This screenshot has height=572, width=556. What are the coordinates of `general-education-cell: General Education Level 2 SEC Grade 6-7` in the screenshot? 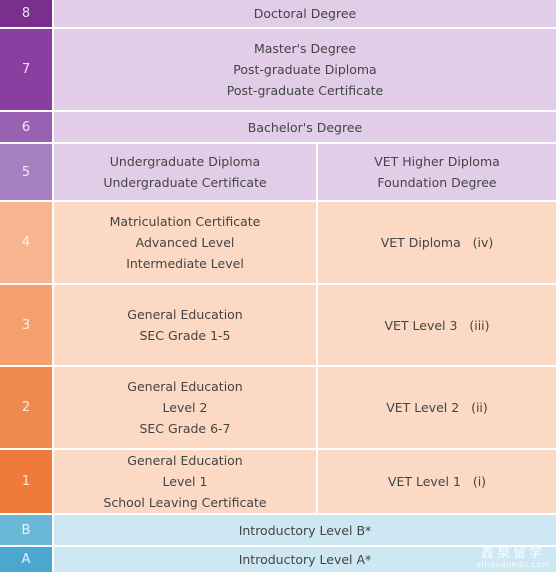 It's located at (185, 407).